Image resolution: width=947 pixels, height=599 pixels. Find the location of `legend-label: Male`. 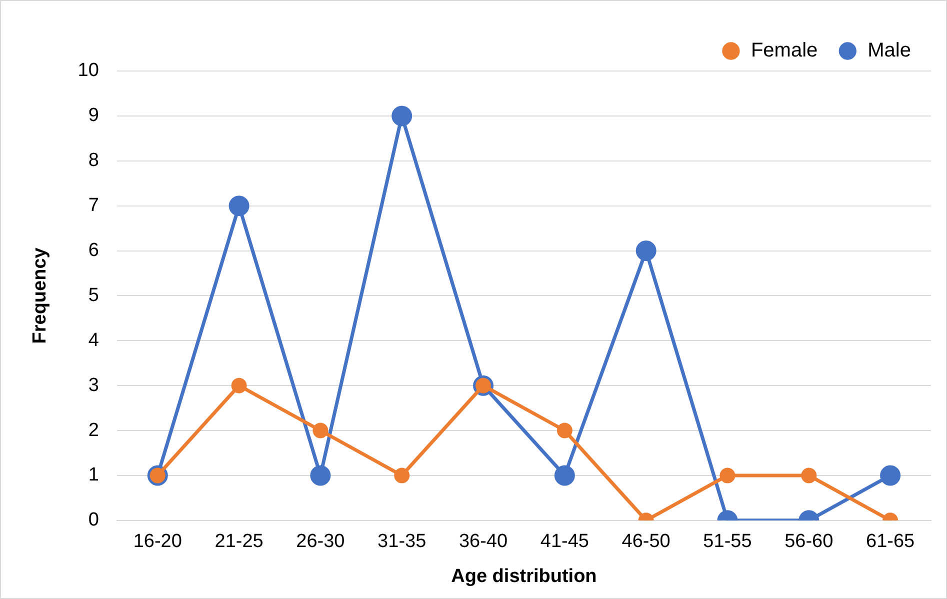

legend-label: Male is located at coordinates (890, 51).